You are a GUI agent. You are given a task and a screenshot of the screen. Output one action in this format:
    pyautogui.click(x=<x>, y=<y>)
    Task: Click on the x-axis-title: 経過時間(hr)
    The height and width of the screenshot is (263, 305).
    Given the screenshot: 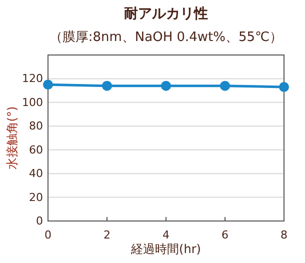 What is the action you would take?
    pyautogui.click(x=165, y=249)
    